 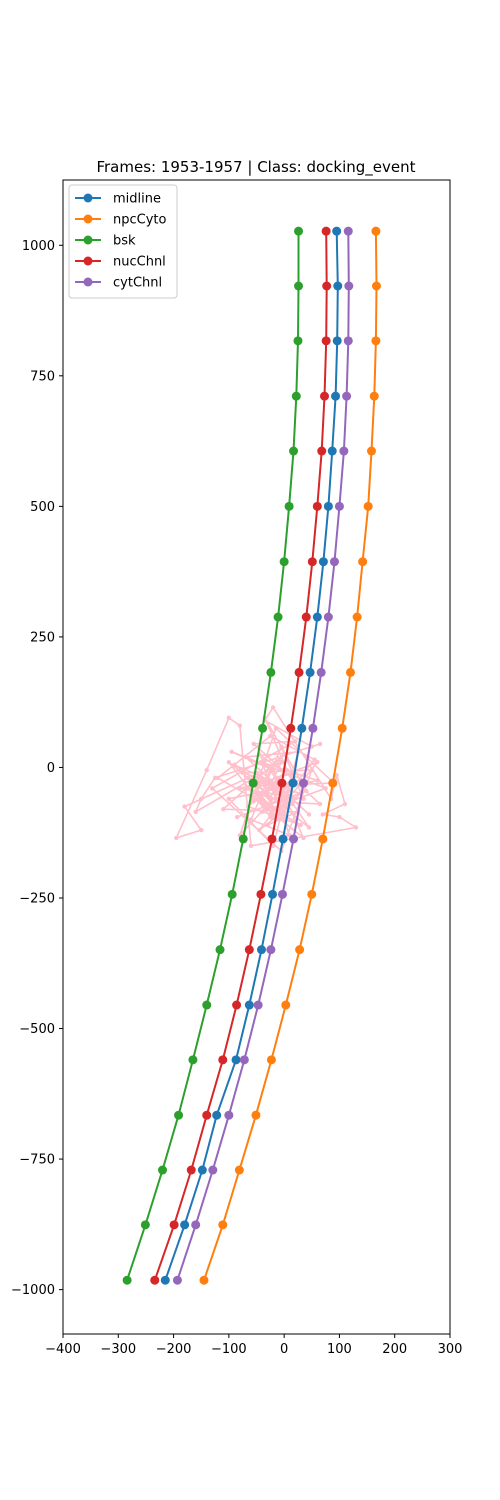 I want to click on y-tick-label: 0, so click(x=51, y=768).